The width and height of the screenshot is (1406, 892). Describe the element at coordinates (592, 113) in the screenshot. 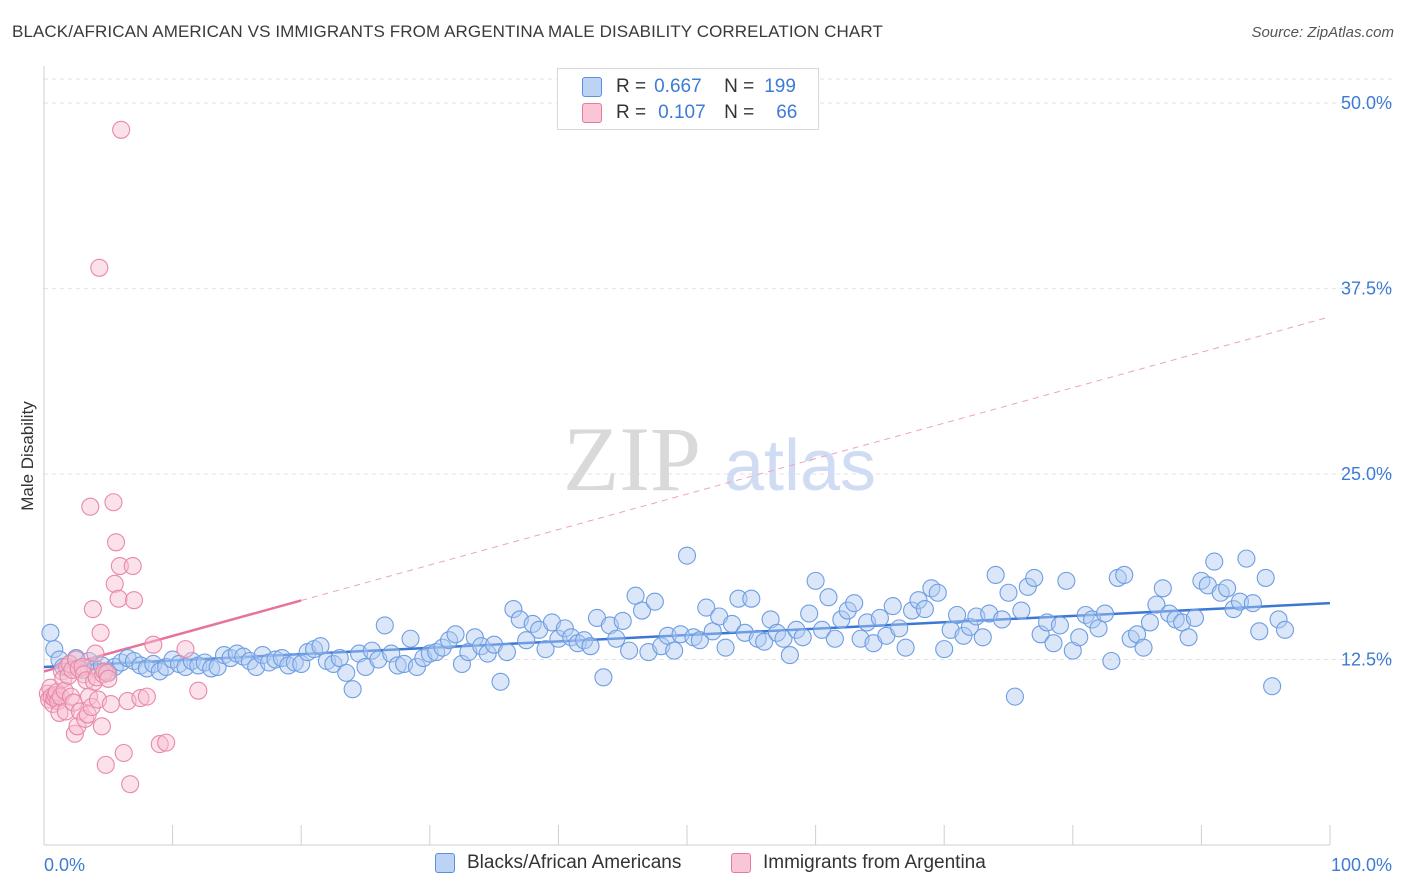

I see `legend-swatch-argentina` at that location.